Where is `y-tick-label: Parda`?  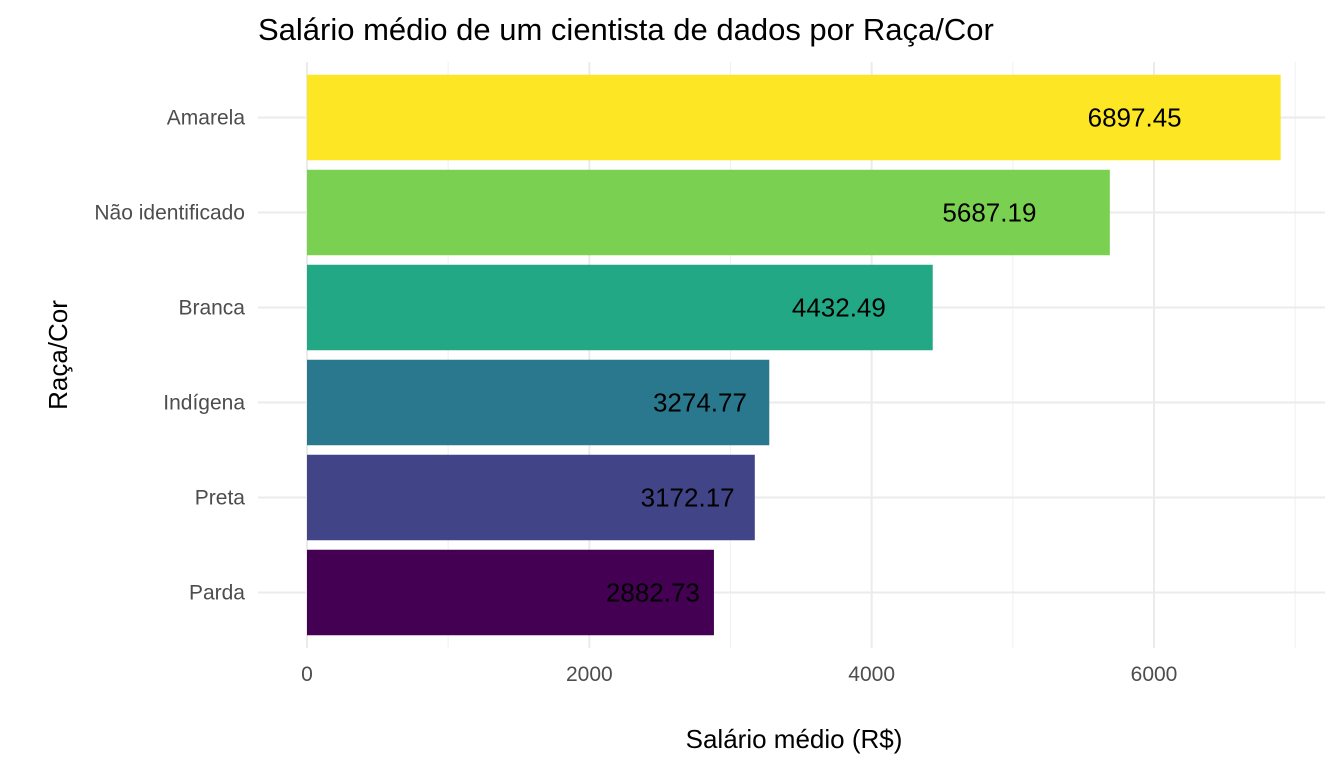 y-tick-label: Parda is located at coordinates (217, 593).